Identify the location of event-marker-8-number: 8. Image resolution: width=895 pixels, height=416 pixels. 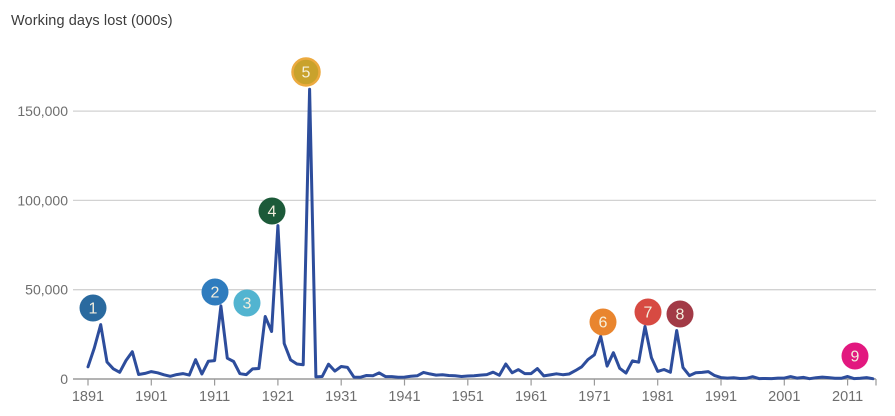
(680, 315).